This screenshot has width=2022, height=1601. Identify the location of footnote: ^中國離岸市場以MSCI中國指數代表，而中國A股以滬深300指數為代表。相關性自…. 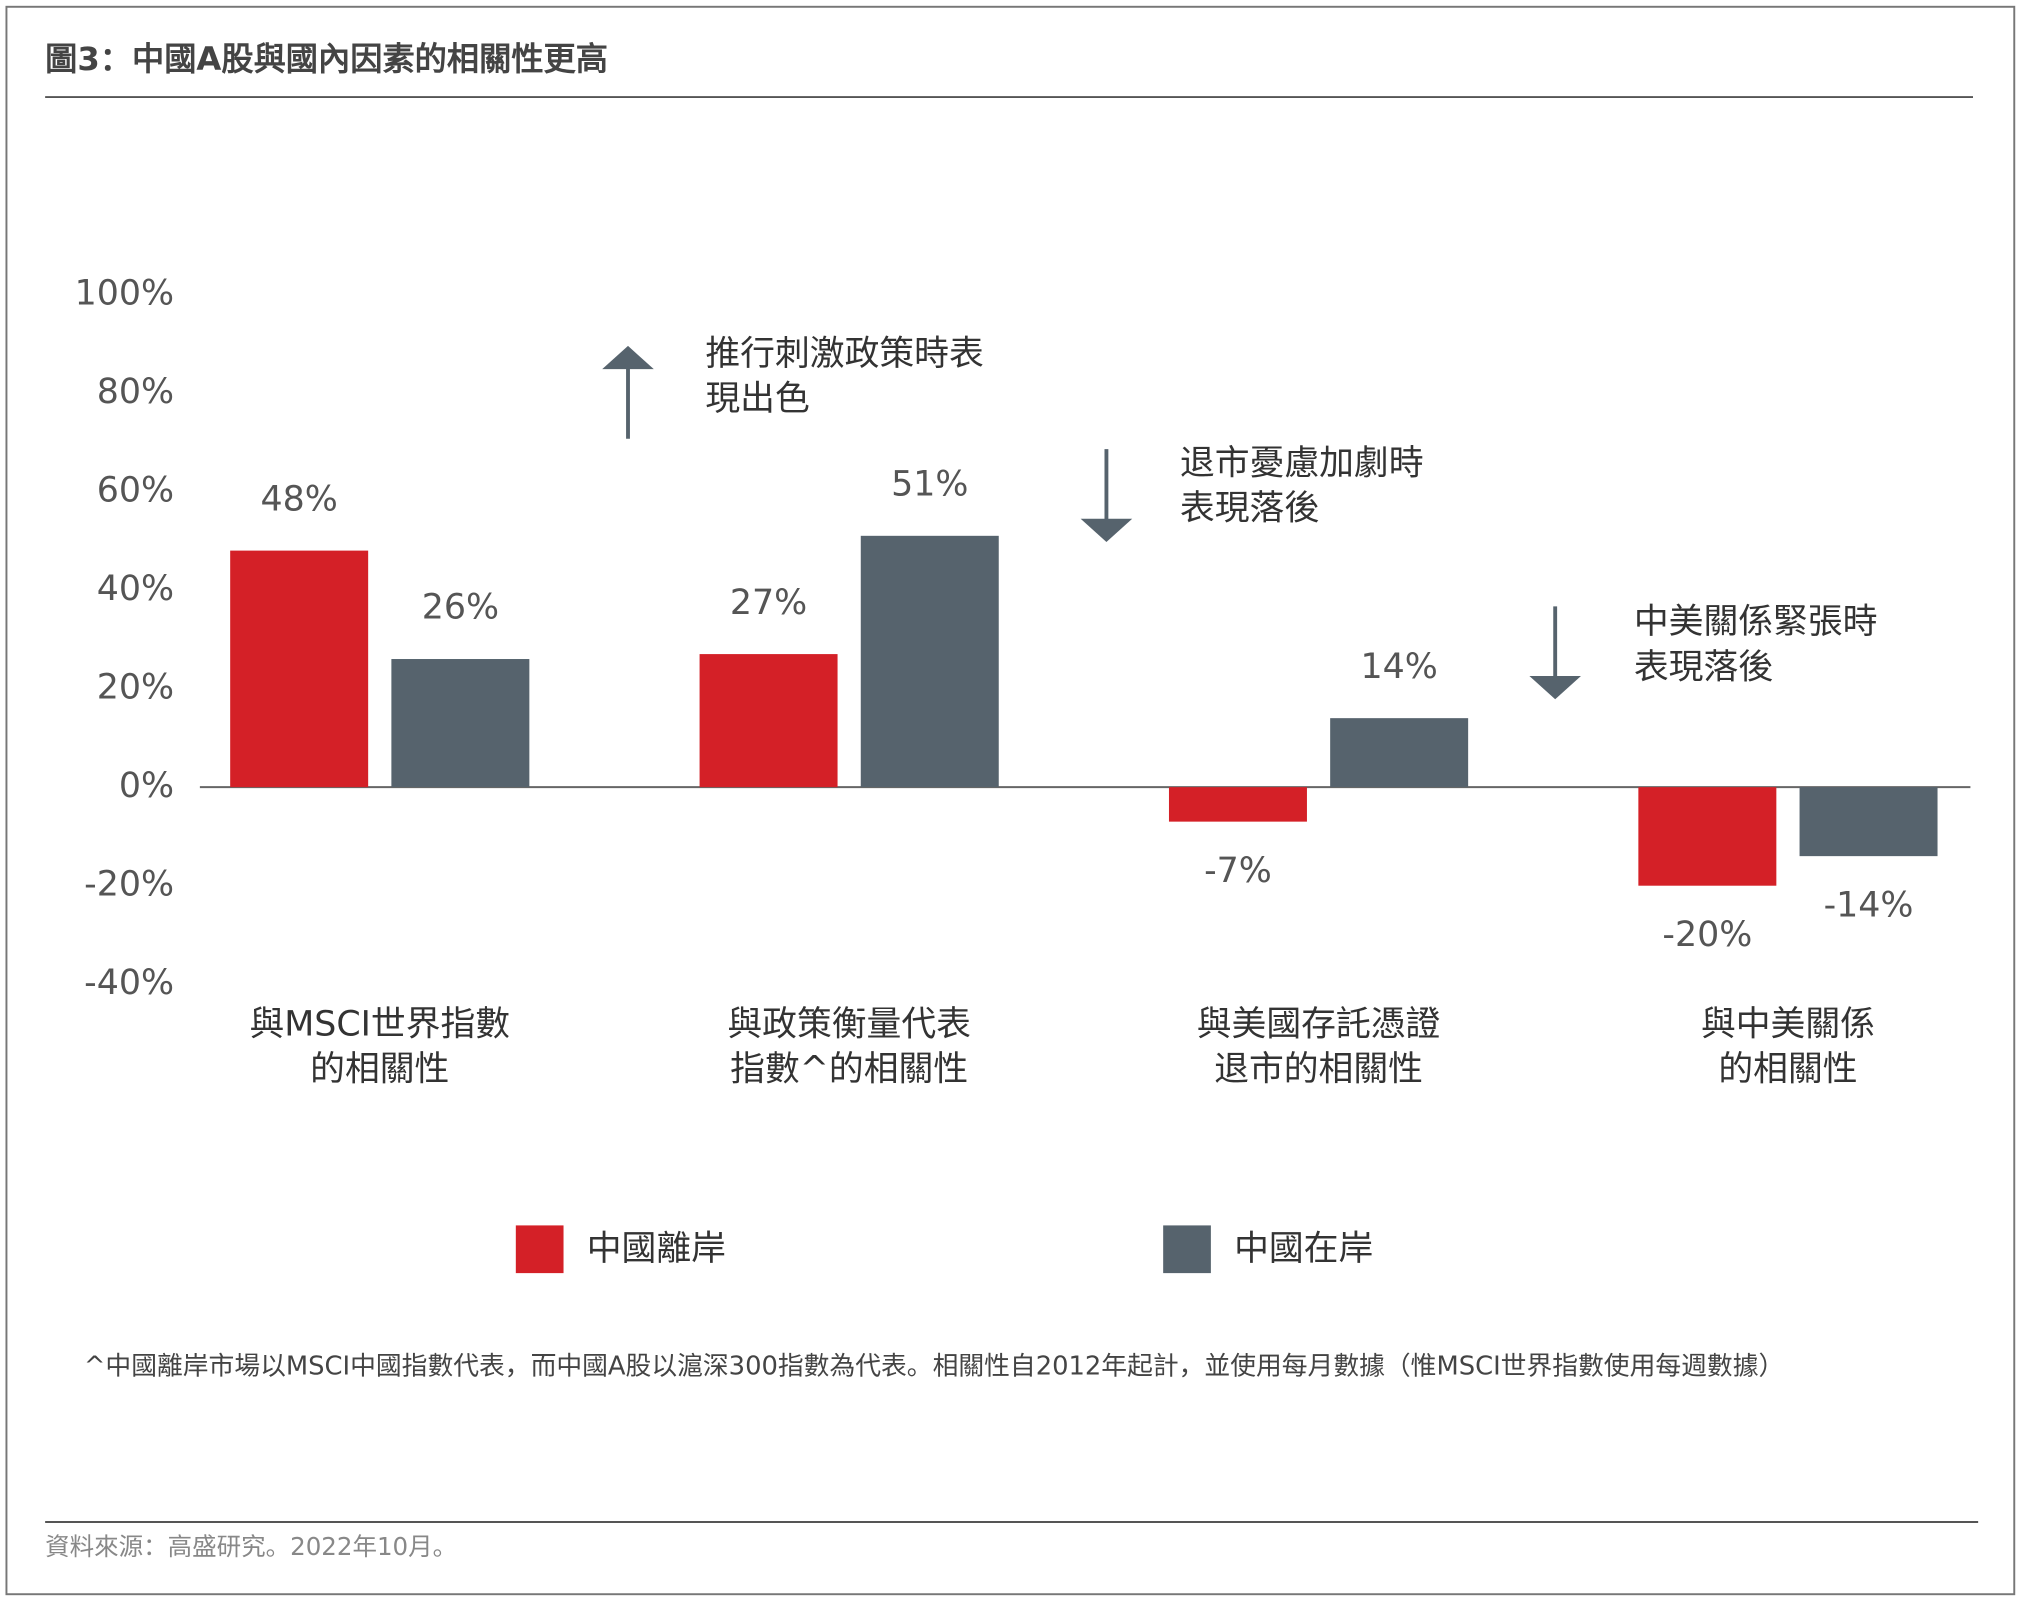
(934, 1367).